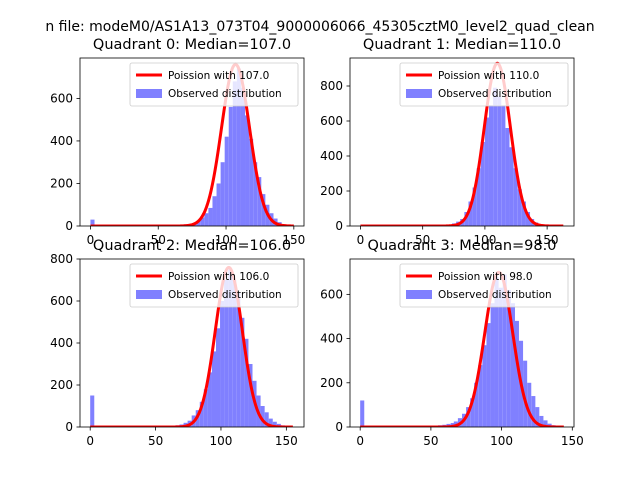  Describe the element at coordinates (488, 76) in the screenshot. I see `legend-label: Poission with 110.0` at that location.